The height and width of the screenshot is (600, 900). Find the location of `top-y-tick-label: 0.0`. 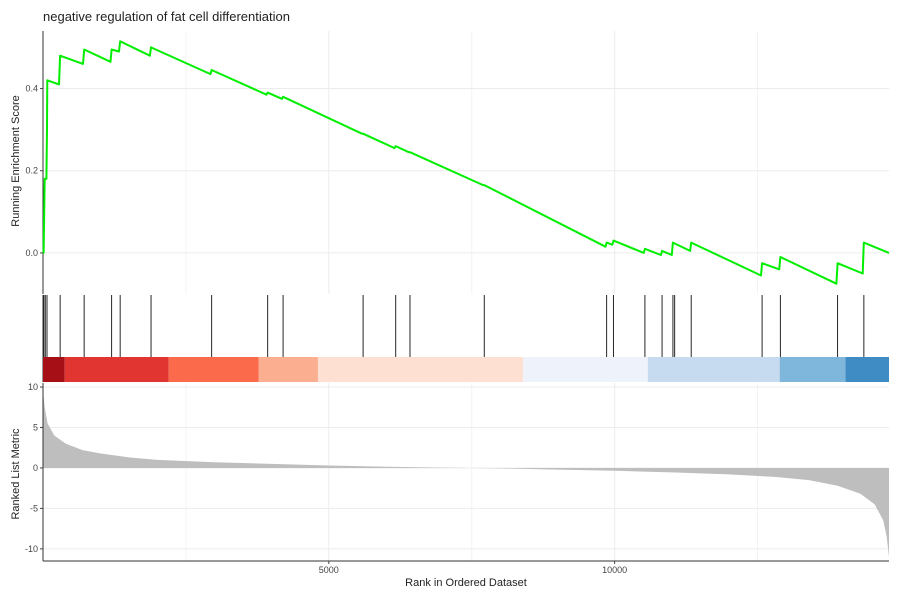

top-y-tick-label: 0.0 is located at coordinates (31, 253).